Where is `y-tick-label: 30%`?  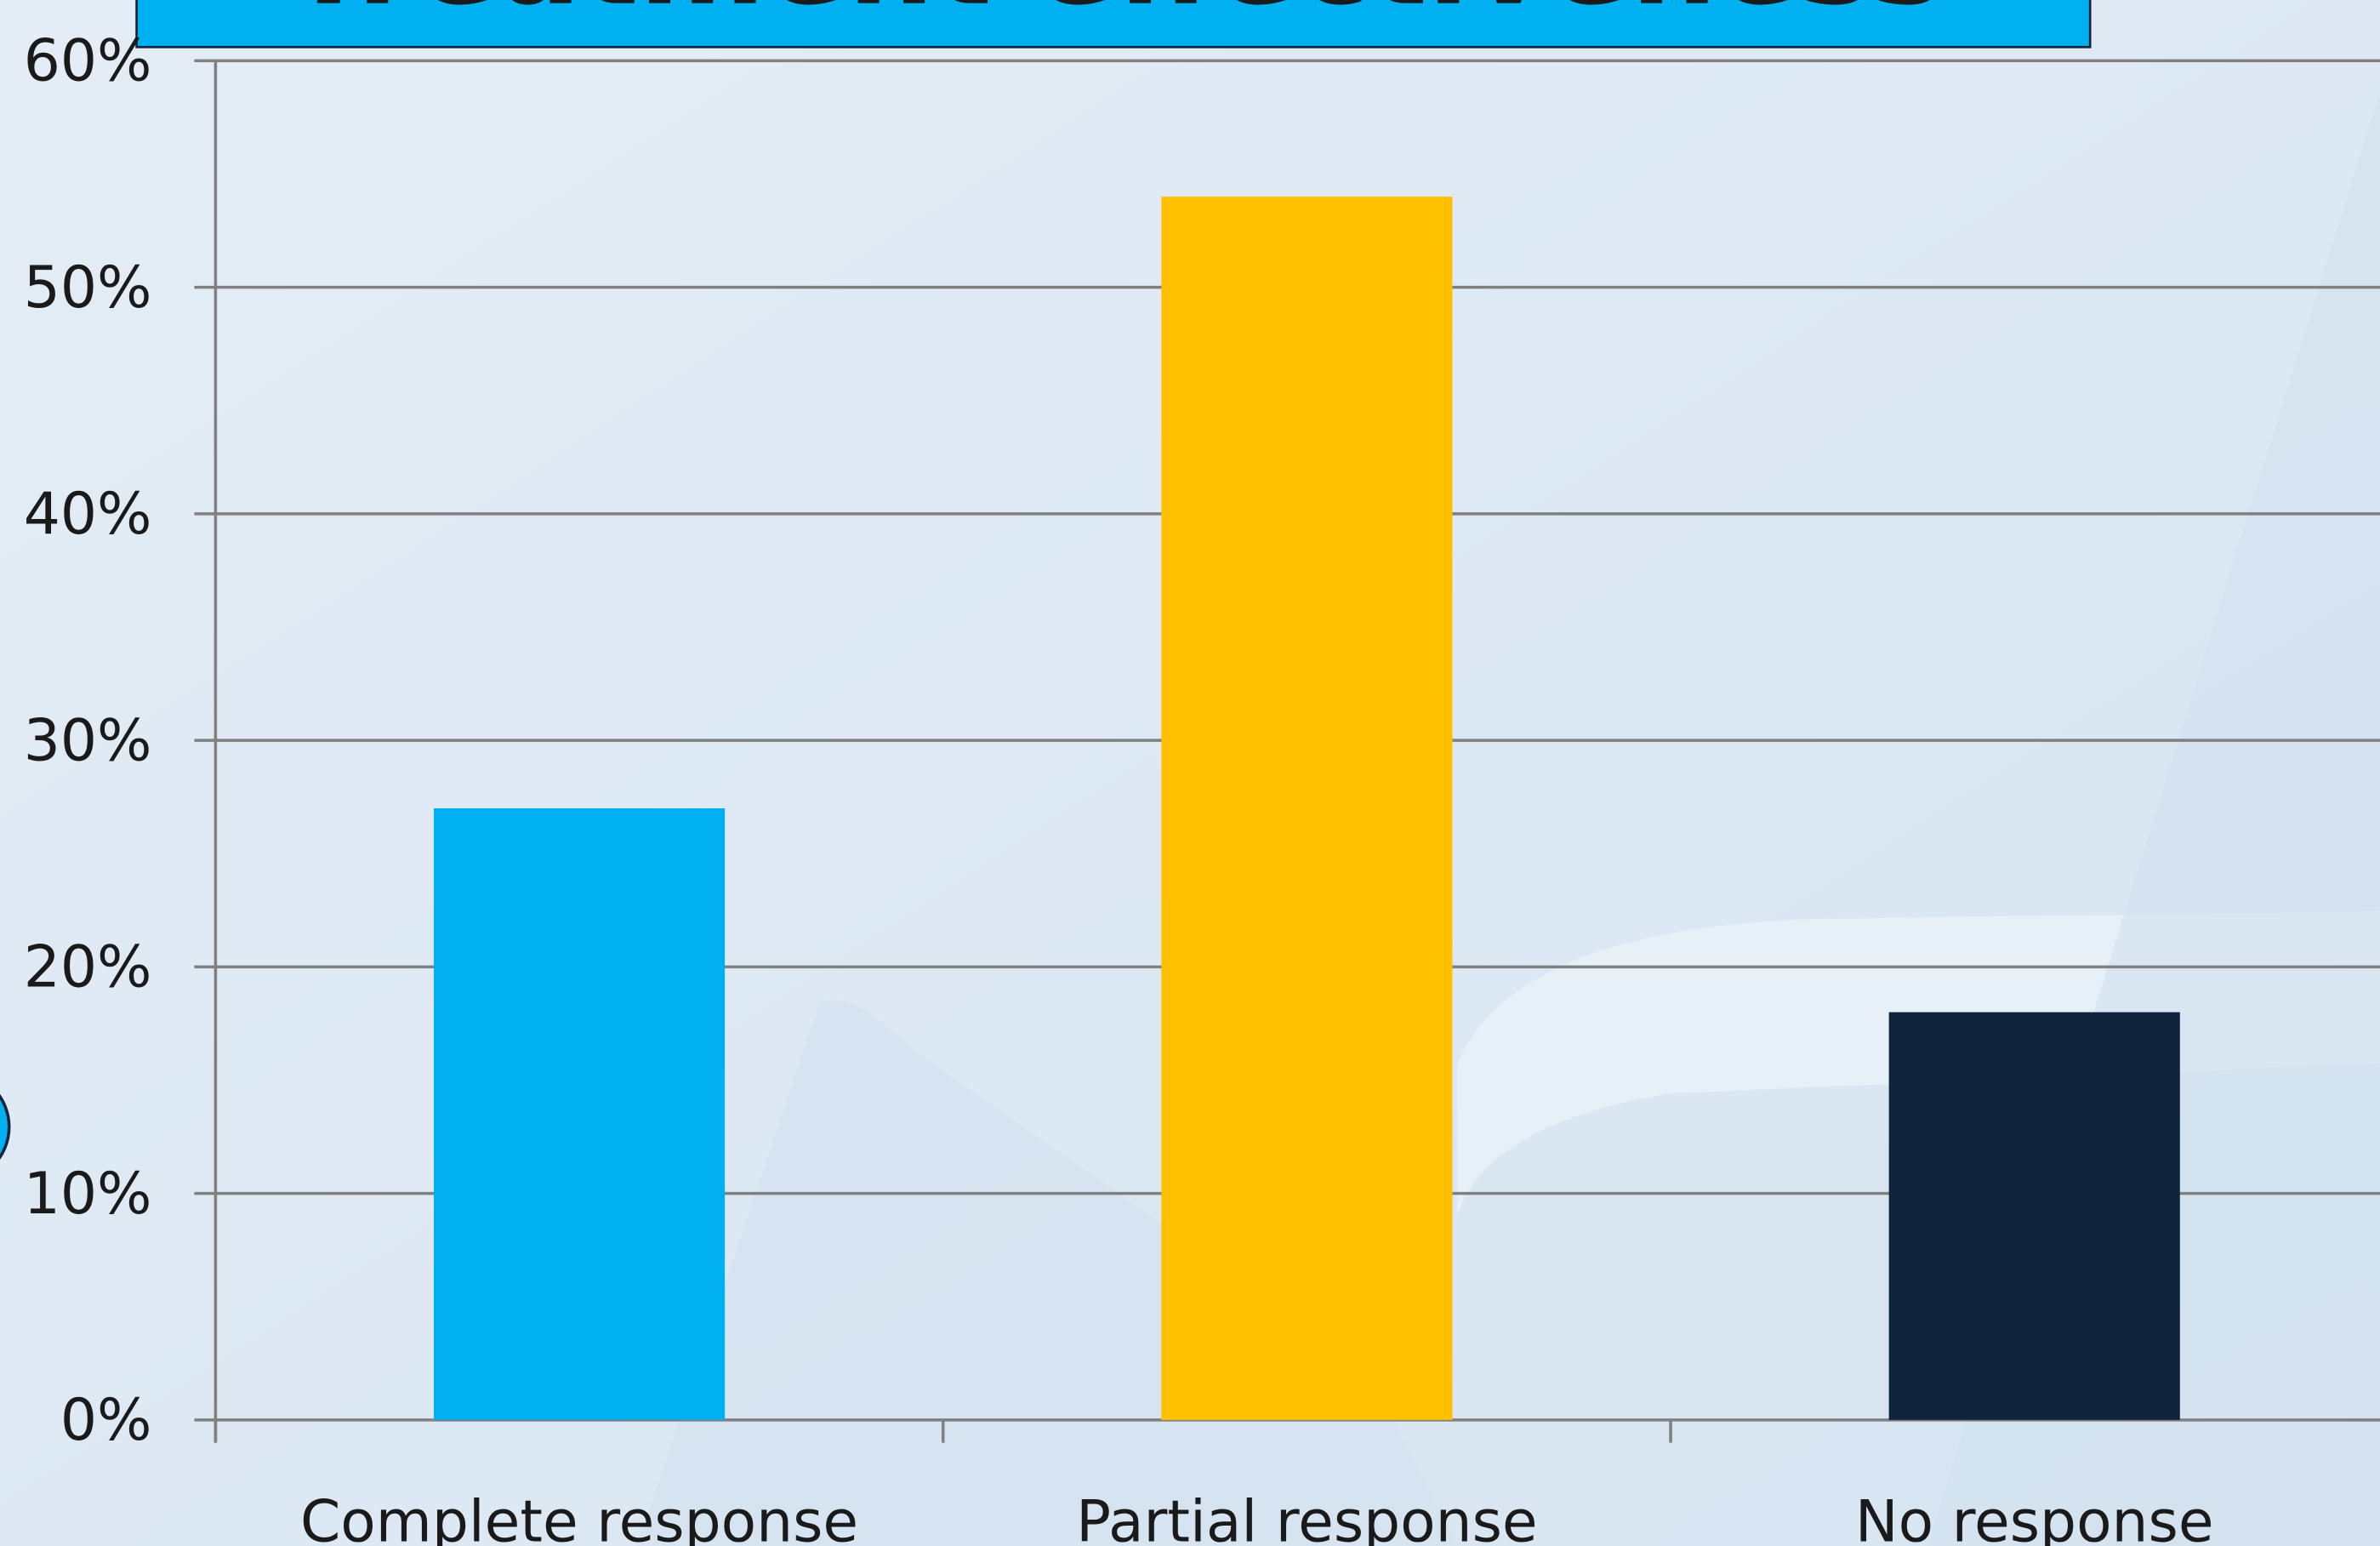 y-tick-label: 30% is located at coordinates (88, 739).